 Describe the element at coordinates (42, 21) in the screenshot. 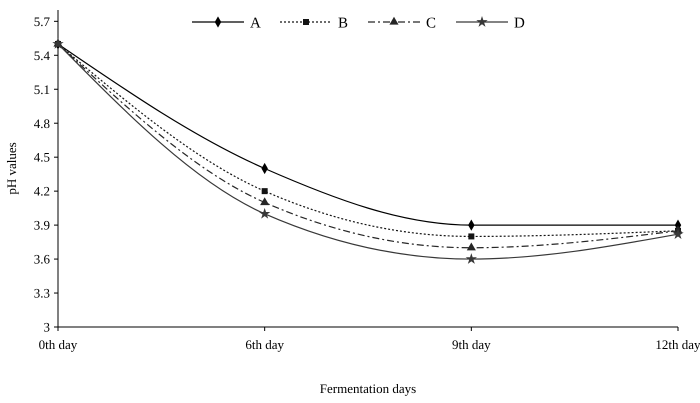

I see `y-tick-label: 5.7` at that location.